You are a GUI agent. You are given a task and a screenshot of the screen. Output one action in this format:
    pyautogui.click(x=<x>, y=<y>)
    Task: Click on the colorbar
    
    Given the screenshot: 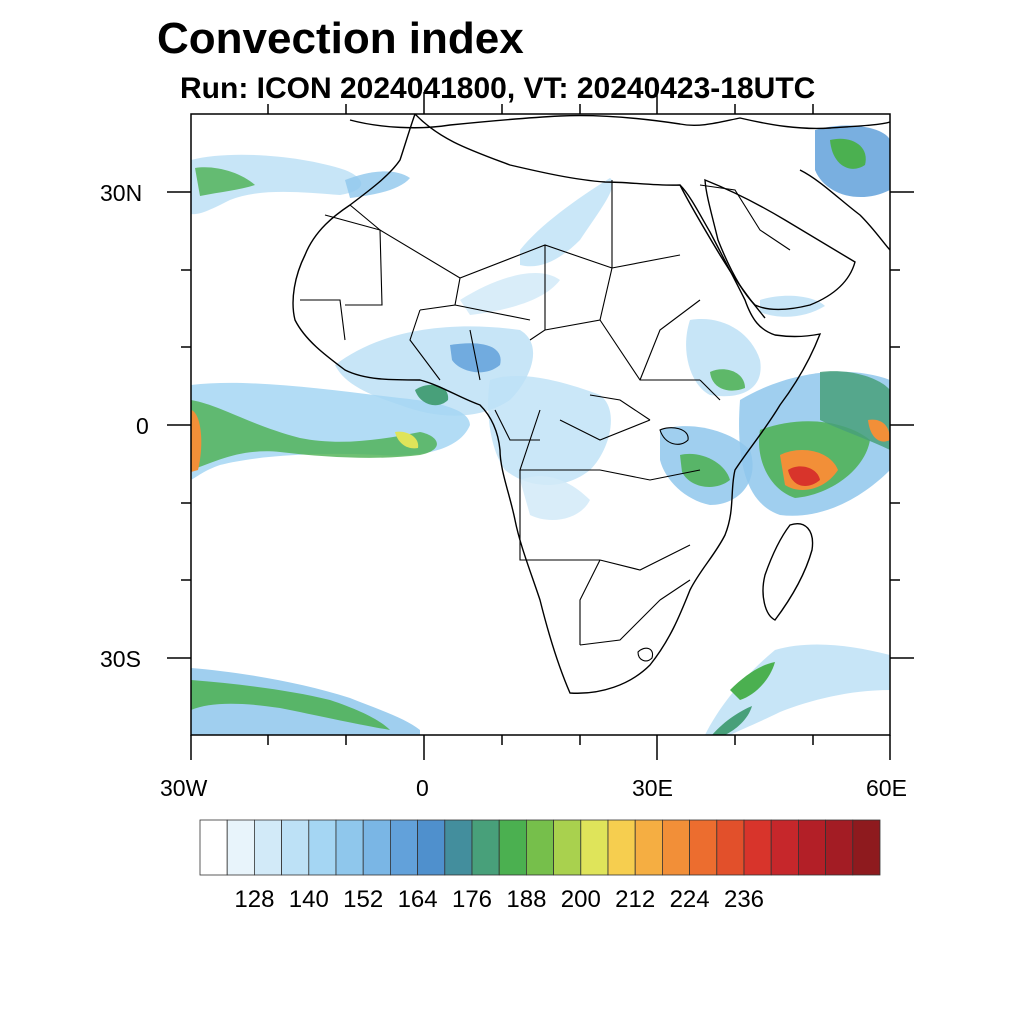 What is the action you would take?
    pyautogui.click(x=540, y=847)
    